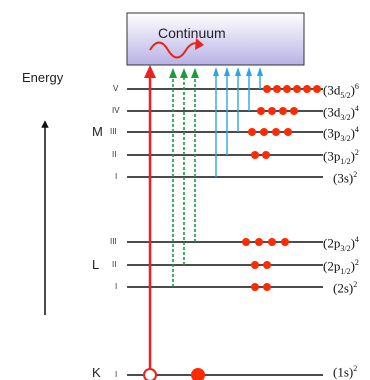  I want to click on energy-axis-label: Energy, so click(43, 77).